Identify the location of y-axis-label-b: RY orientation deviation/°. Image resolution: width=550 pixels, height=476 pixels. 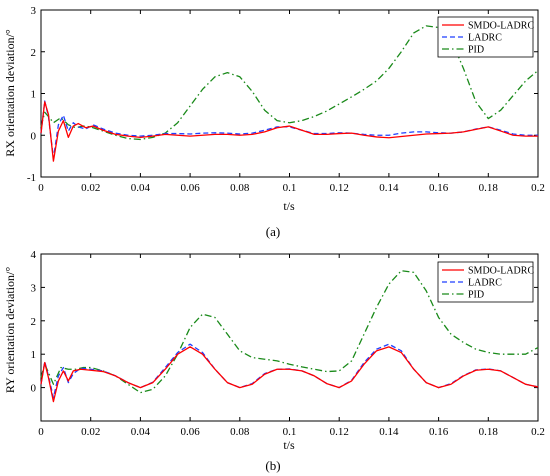
(10, 330).